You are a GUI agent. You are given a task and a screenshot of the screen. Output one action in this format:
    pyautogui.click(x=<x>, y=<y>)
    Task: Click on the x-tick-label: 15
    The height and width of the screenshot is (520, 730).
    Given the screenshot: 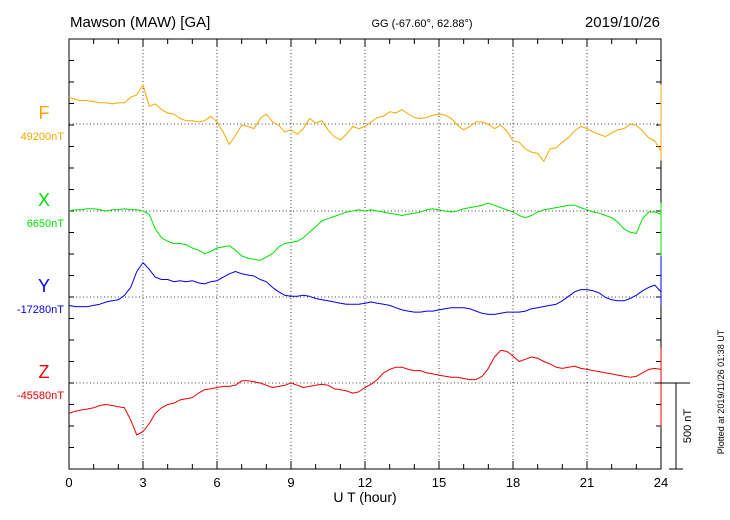 What is the action you would take?
    pyautogui.click(x=439, y=482)
    